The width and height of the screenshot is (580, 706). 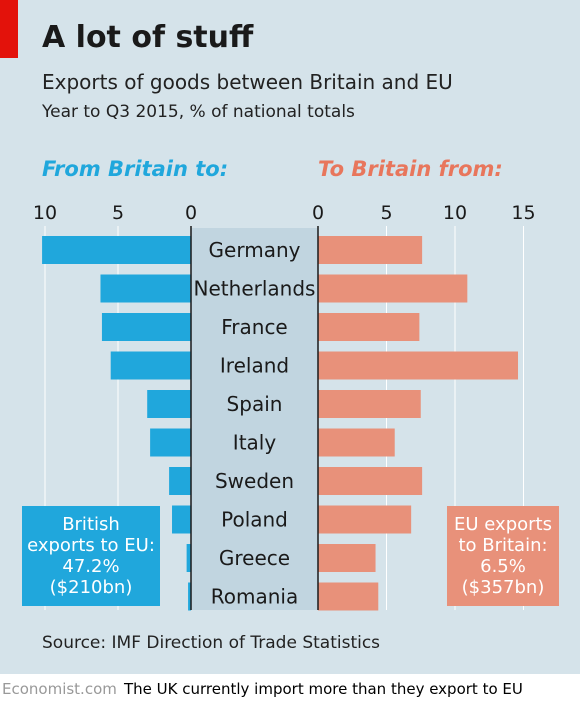 What do you see at coordinates (254, 558) in the screenshot?
I see `category-label: Greece` at bounding box center [254, 558].